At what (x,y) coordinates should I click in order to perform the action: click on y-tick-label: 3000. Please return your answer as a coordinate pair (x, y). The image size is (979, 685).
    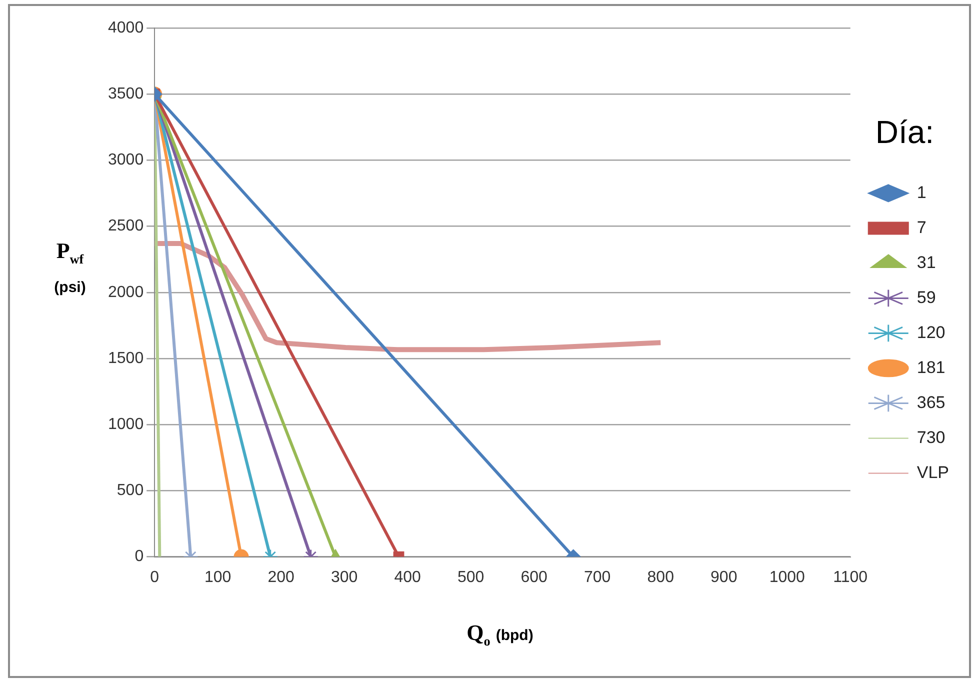
    Looking at the image, I should click on (126, 160).